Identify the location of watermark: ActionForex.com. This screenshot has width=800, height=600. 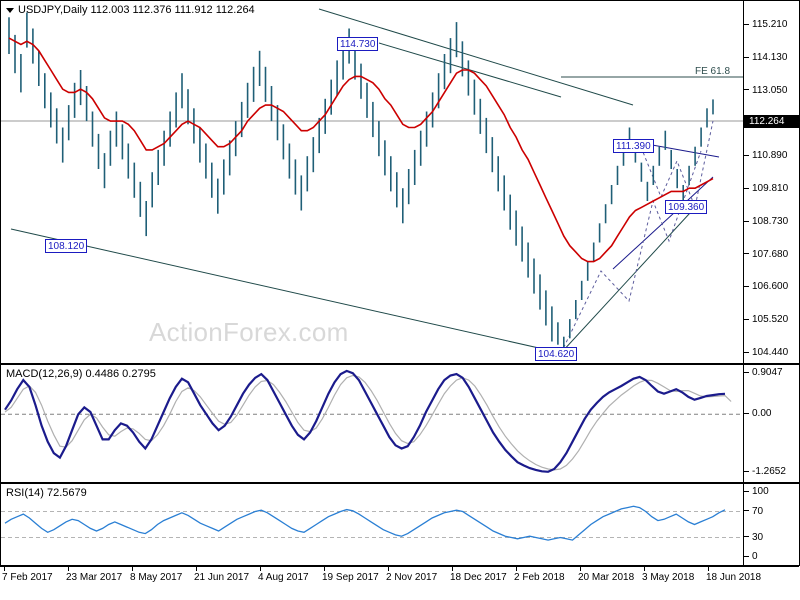
(249, 332).